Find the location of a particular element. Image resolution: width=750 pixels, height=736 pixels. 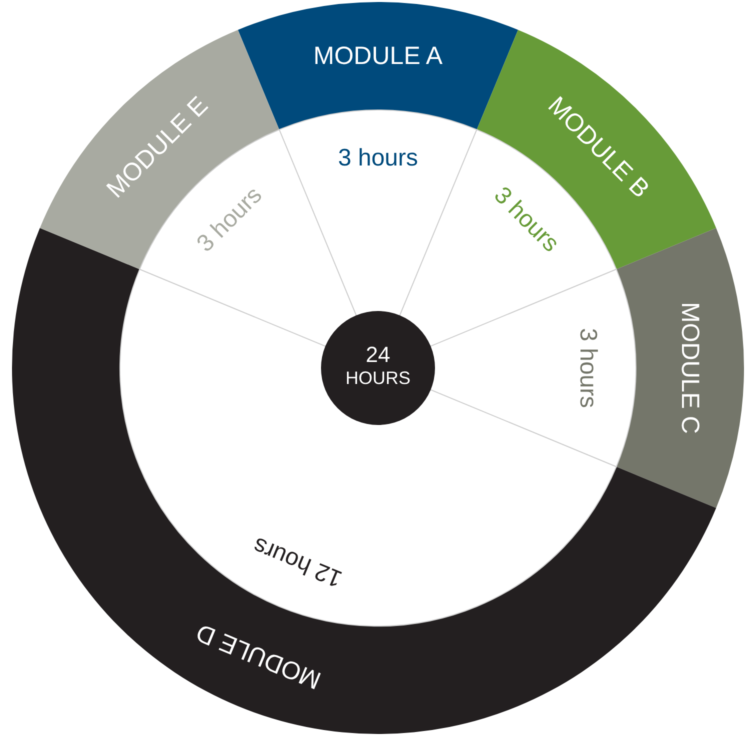

slice-label: MODULE A is located at coordinates (378, 56).